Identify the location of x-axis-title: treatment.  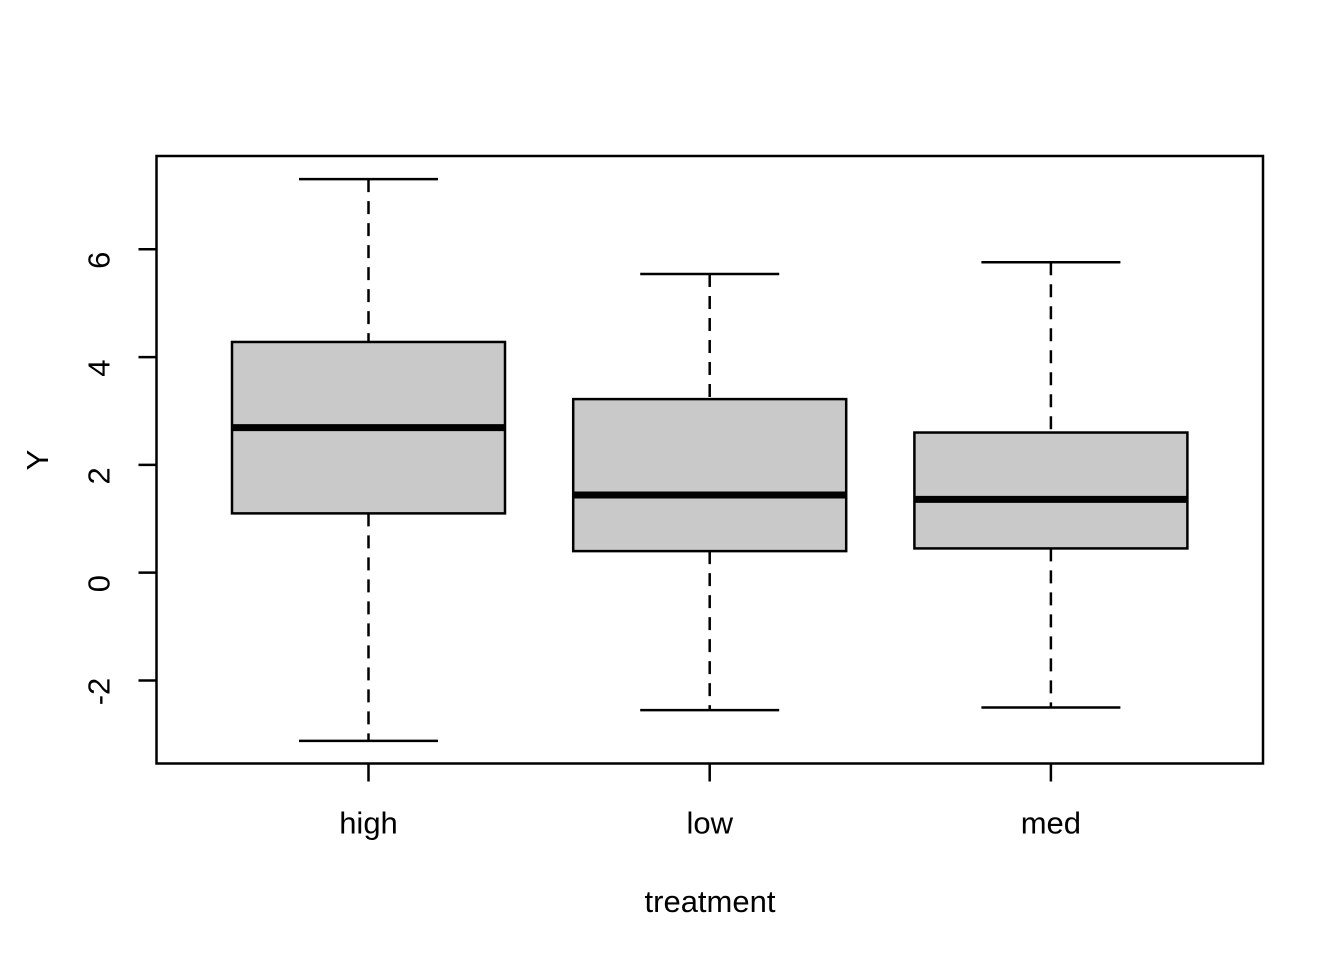
(710, 901).